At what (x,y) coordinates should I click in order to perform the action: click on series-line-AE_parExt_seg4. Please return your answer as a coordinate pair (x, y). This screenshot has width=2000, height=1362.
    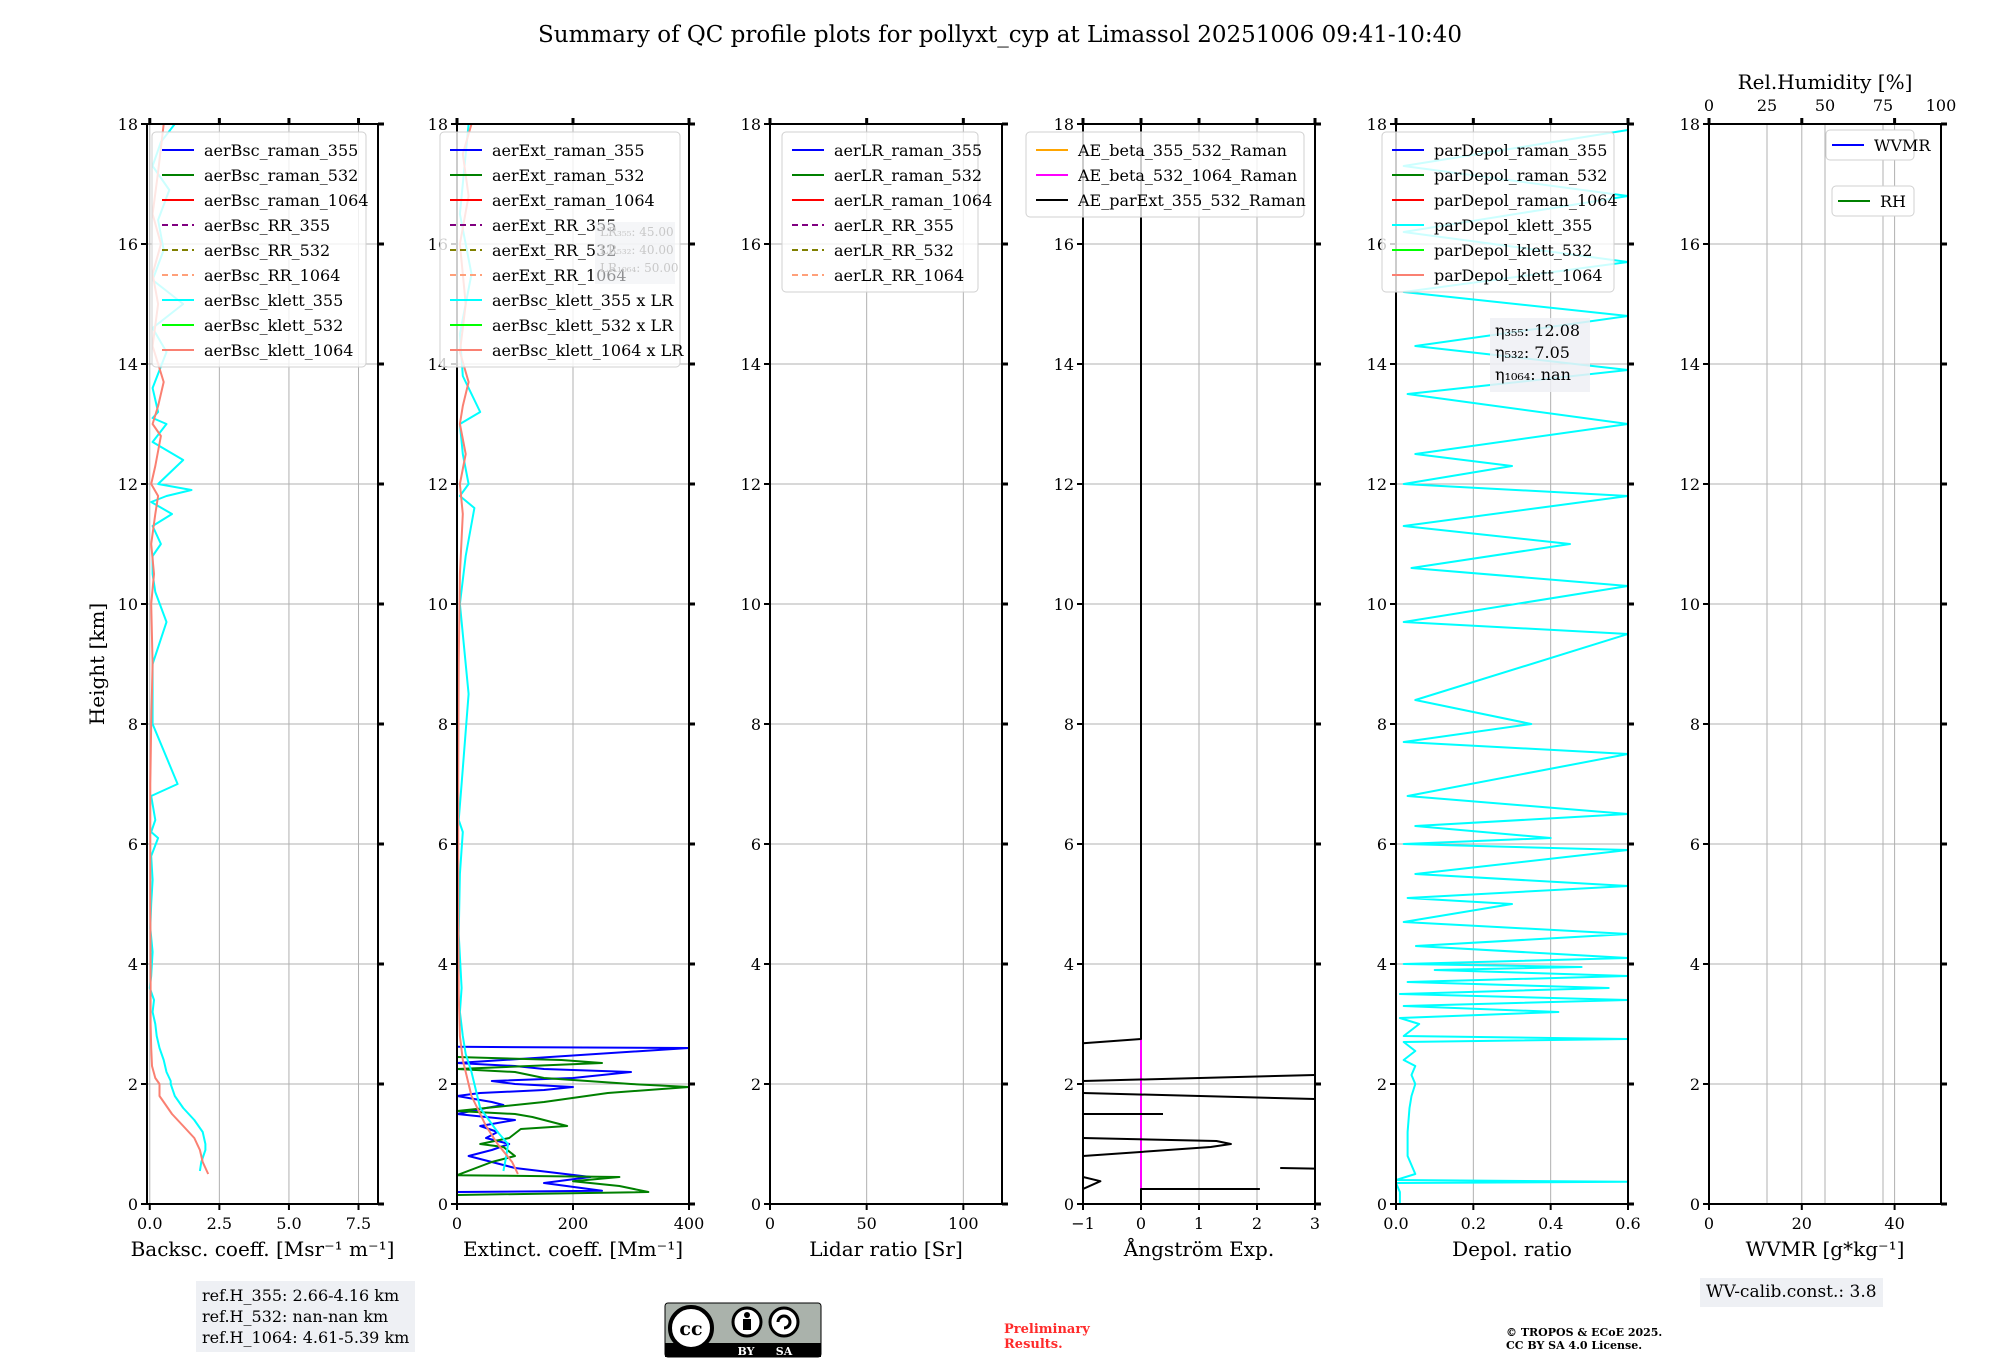
    Looking at the image, I should click on (1157, 1147).